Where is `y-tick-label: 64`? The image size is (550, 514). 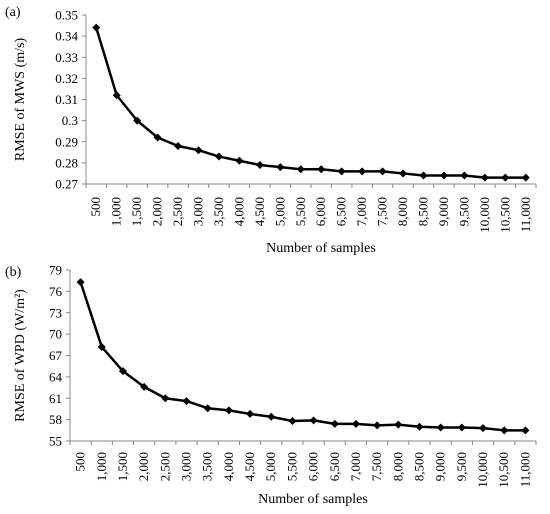 y-tick-label: 64 is located at coordinates (56, 376).